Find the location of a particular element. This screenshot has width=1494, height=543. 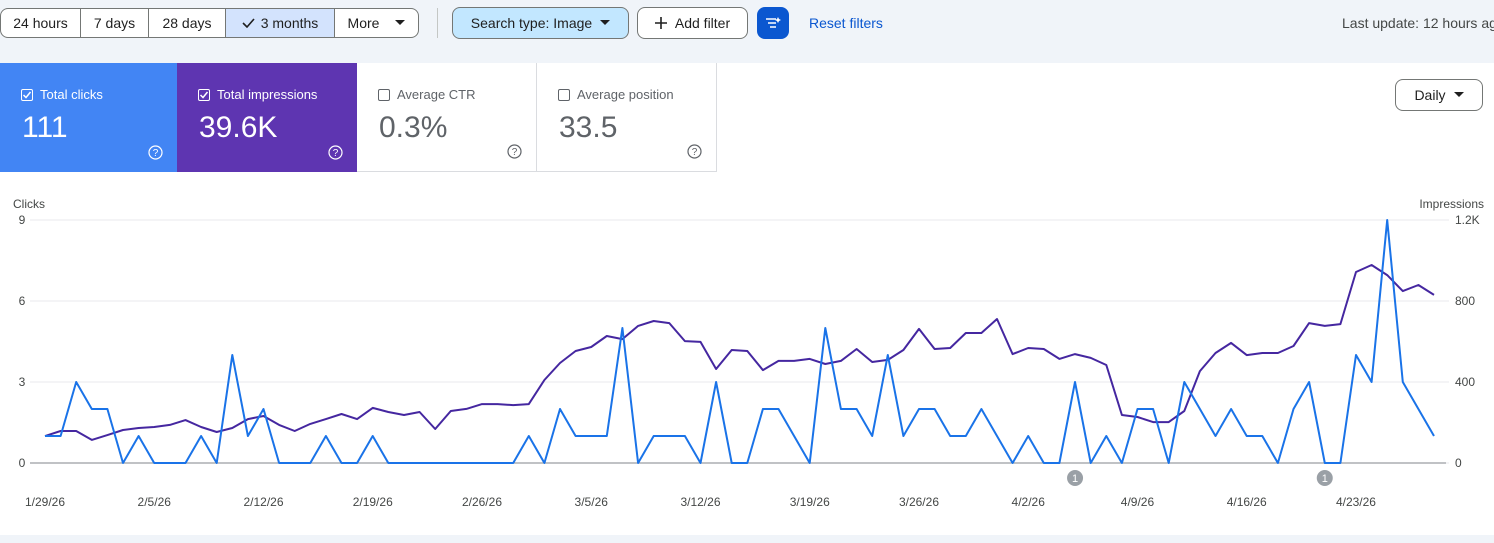

x-tick-label: 4/9/26 is located at coordinates (1138, 502).